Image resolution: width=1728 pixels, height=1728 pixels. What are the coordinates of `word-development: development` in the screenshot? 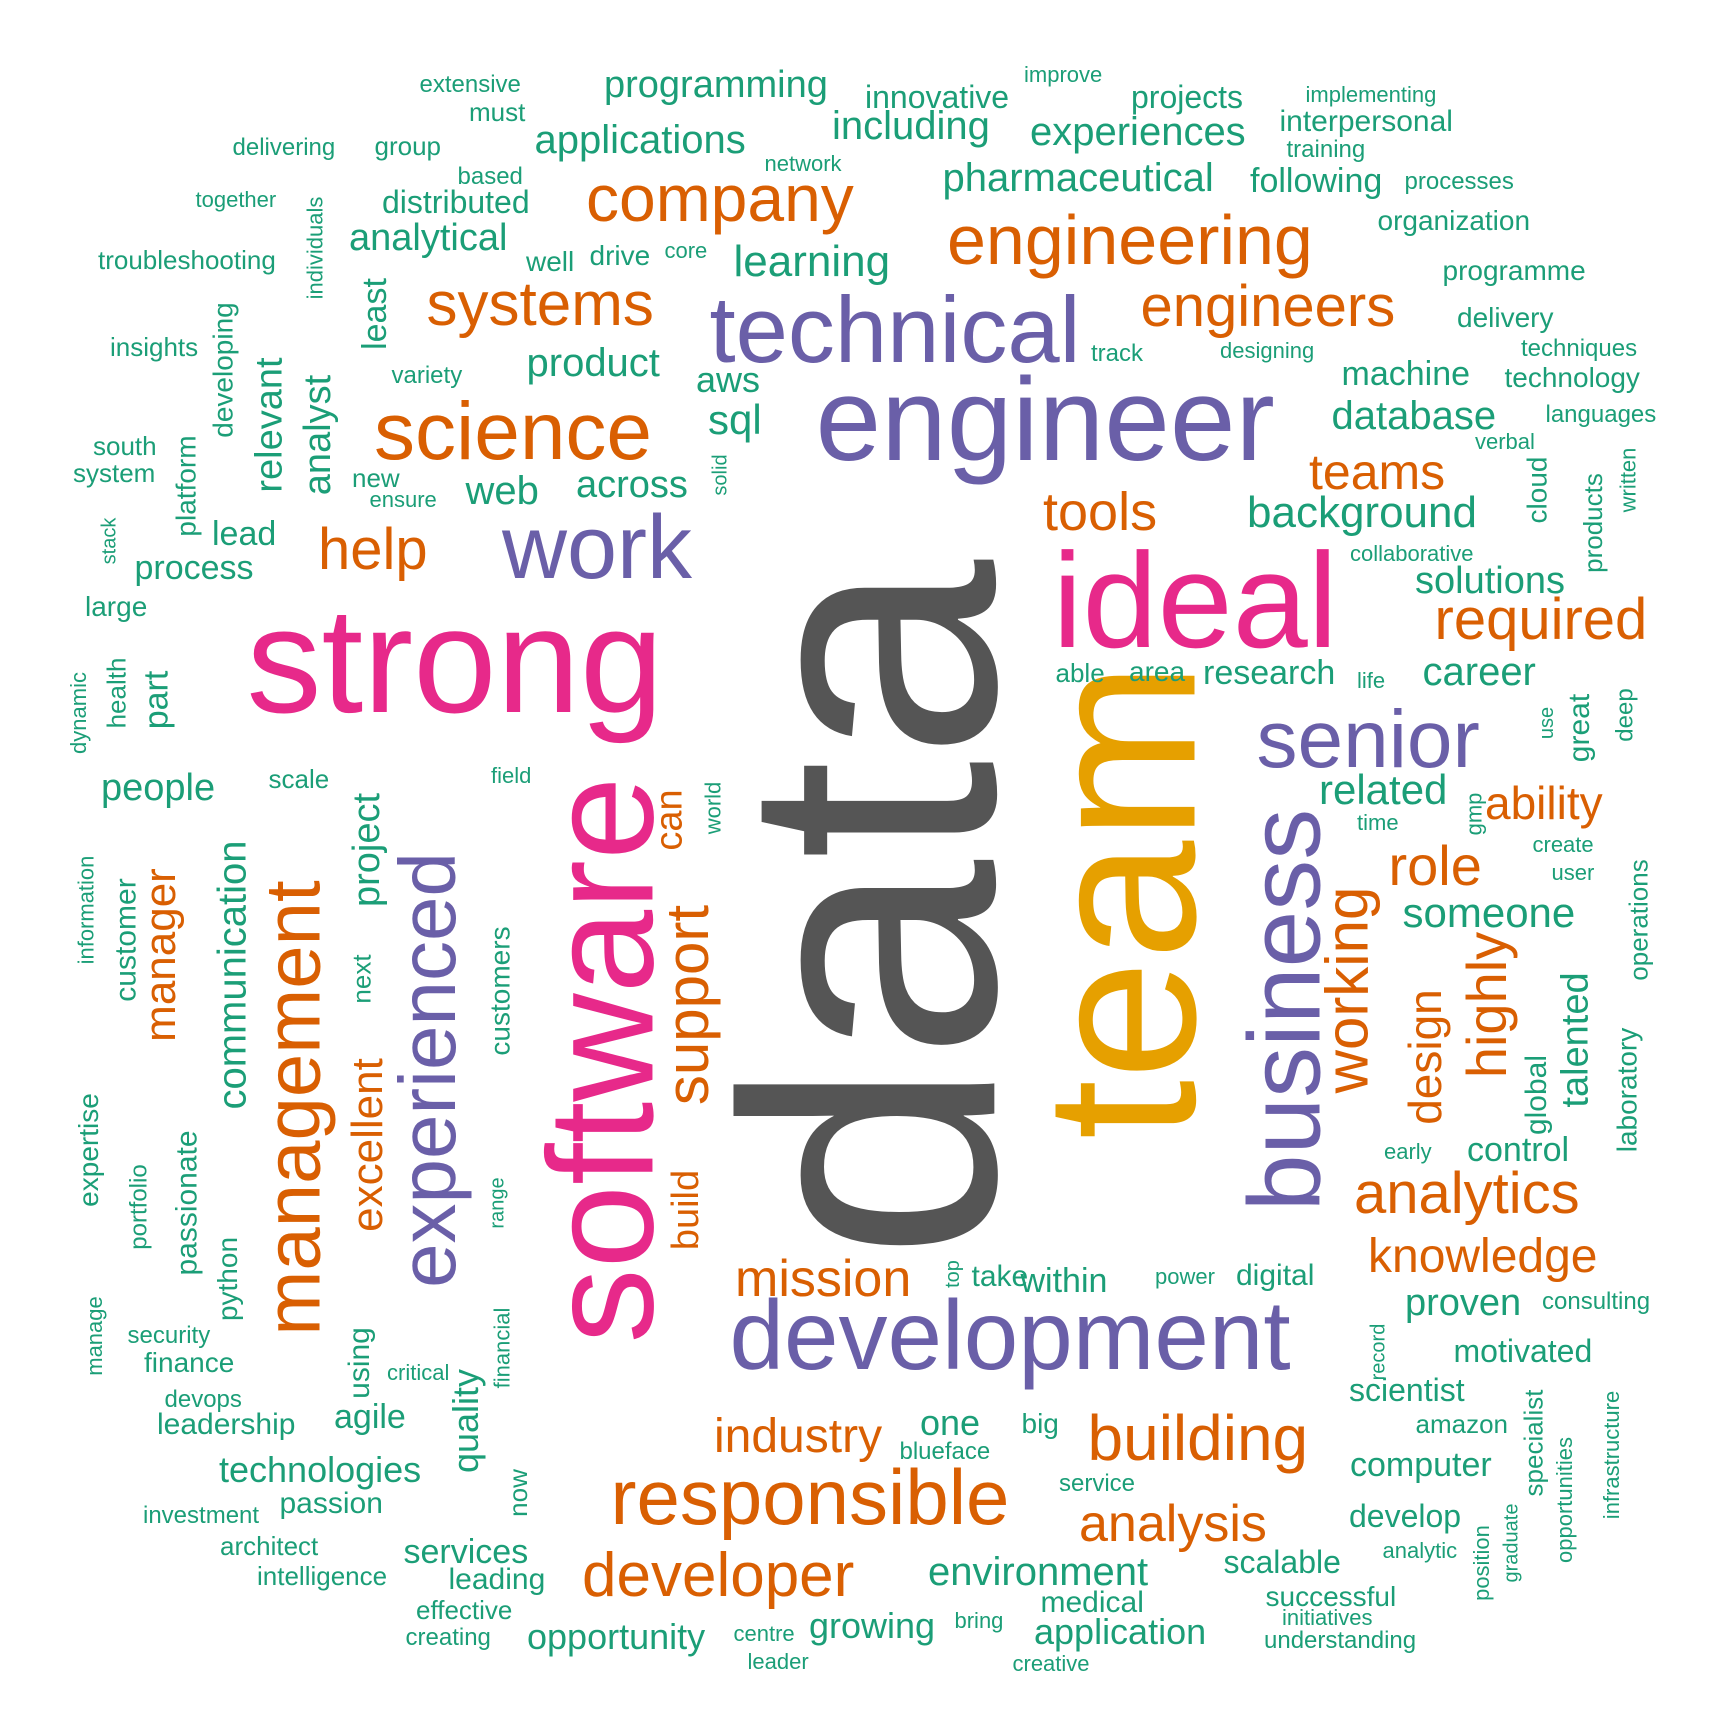 It's located at (1010, 1335).